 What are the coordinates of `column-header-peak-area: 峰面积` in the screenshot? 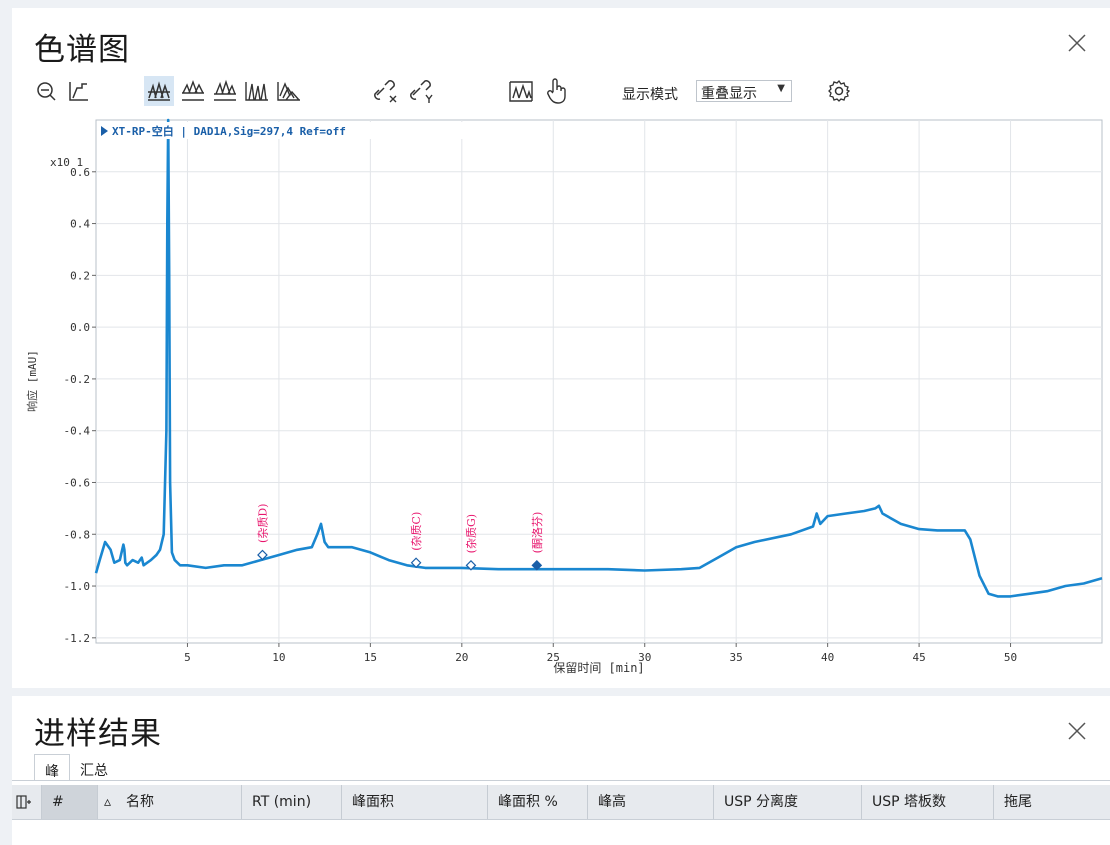 It's located at (415, 802).